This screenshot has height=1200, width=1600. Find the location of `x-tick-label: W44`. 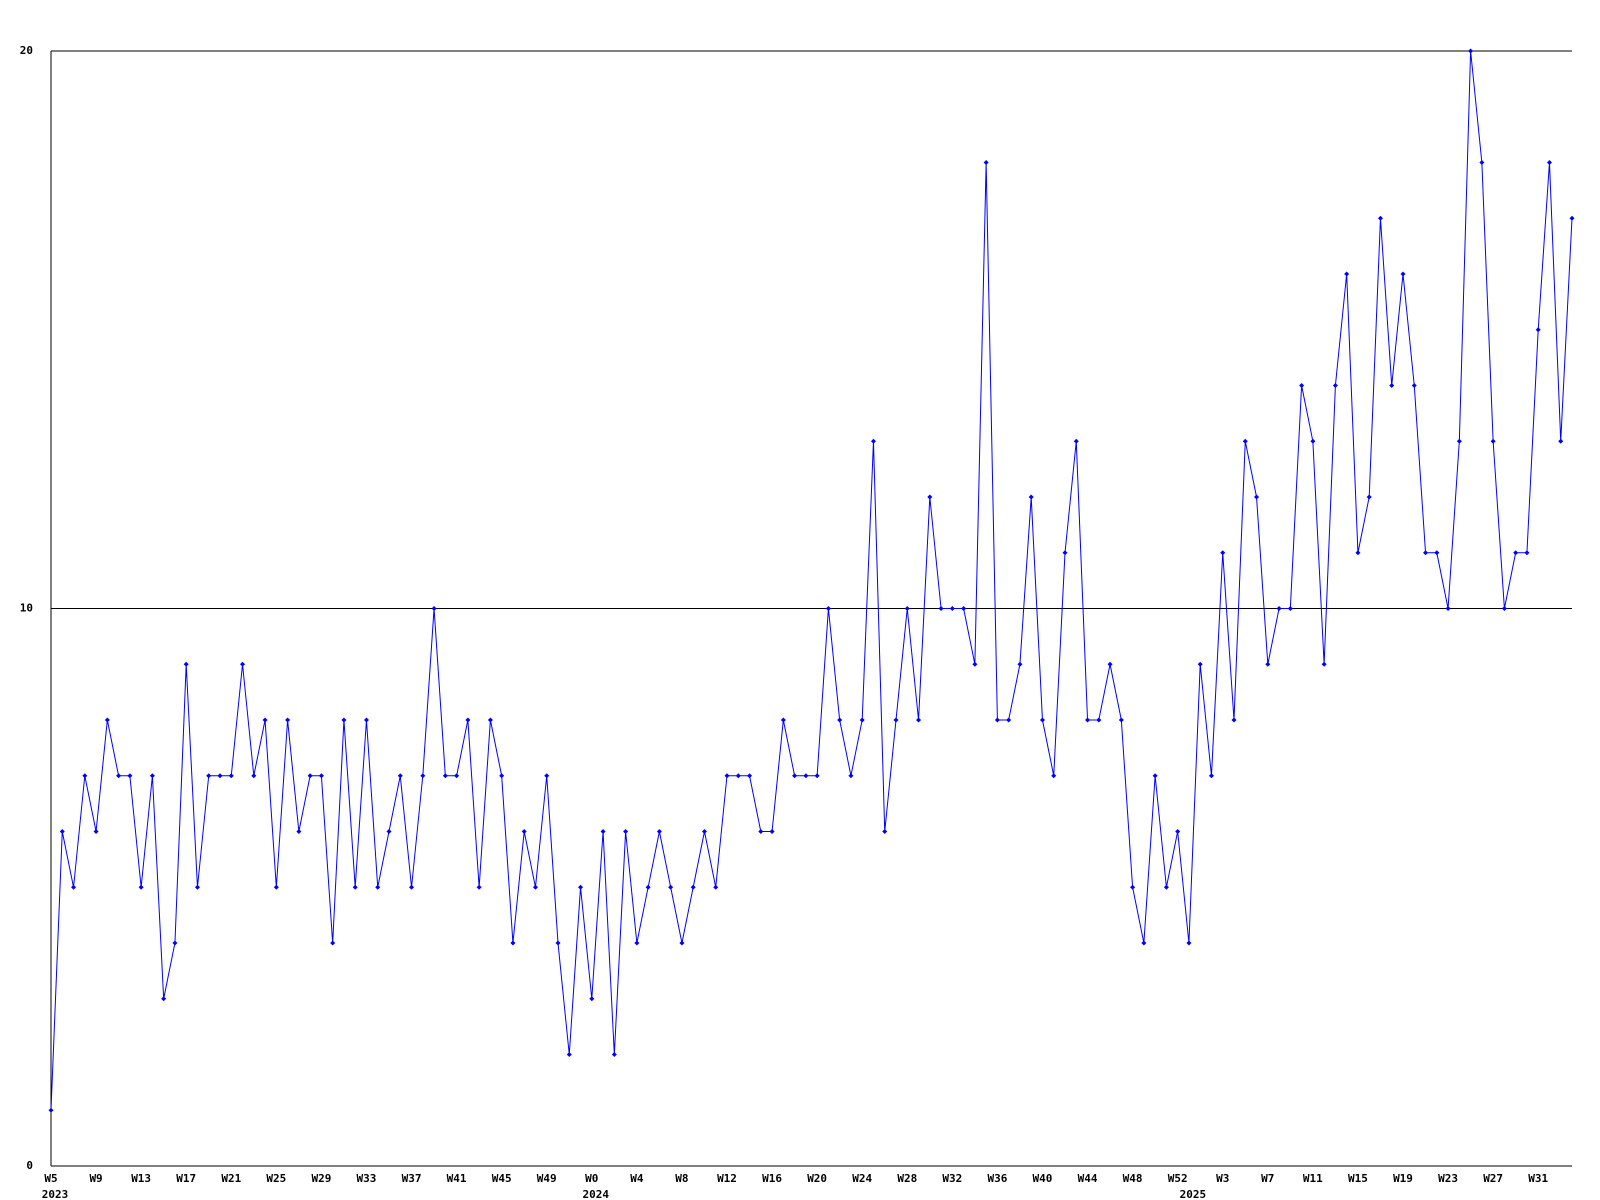

x-tick-label: W44 is located at coordinates (1088, 1178).